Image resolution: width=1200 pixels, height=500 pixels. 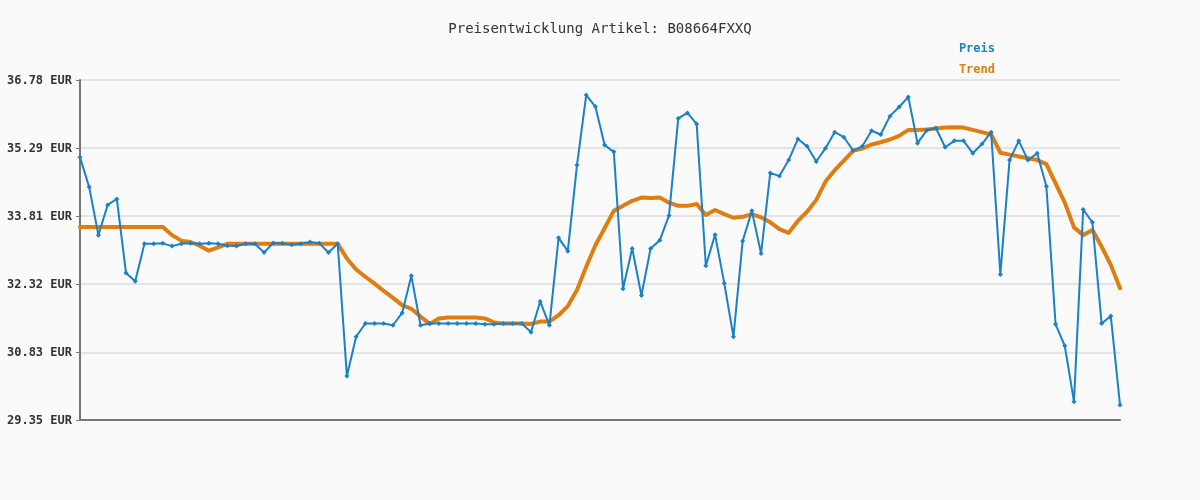 I want to click on y-tick-label: 30.83 EUR, so click(x=39, y=352).